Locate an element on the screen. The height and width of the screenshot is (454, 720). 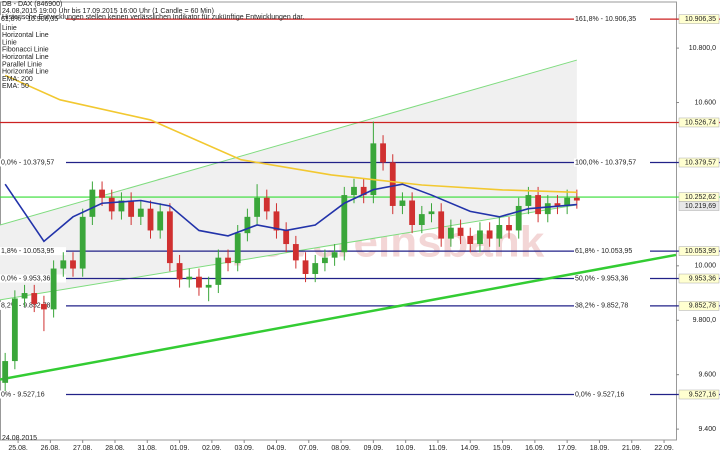
title: DB - DAX (846900) is located at coordinates (32, 4).